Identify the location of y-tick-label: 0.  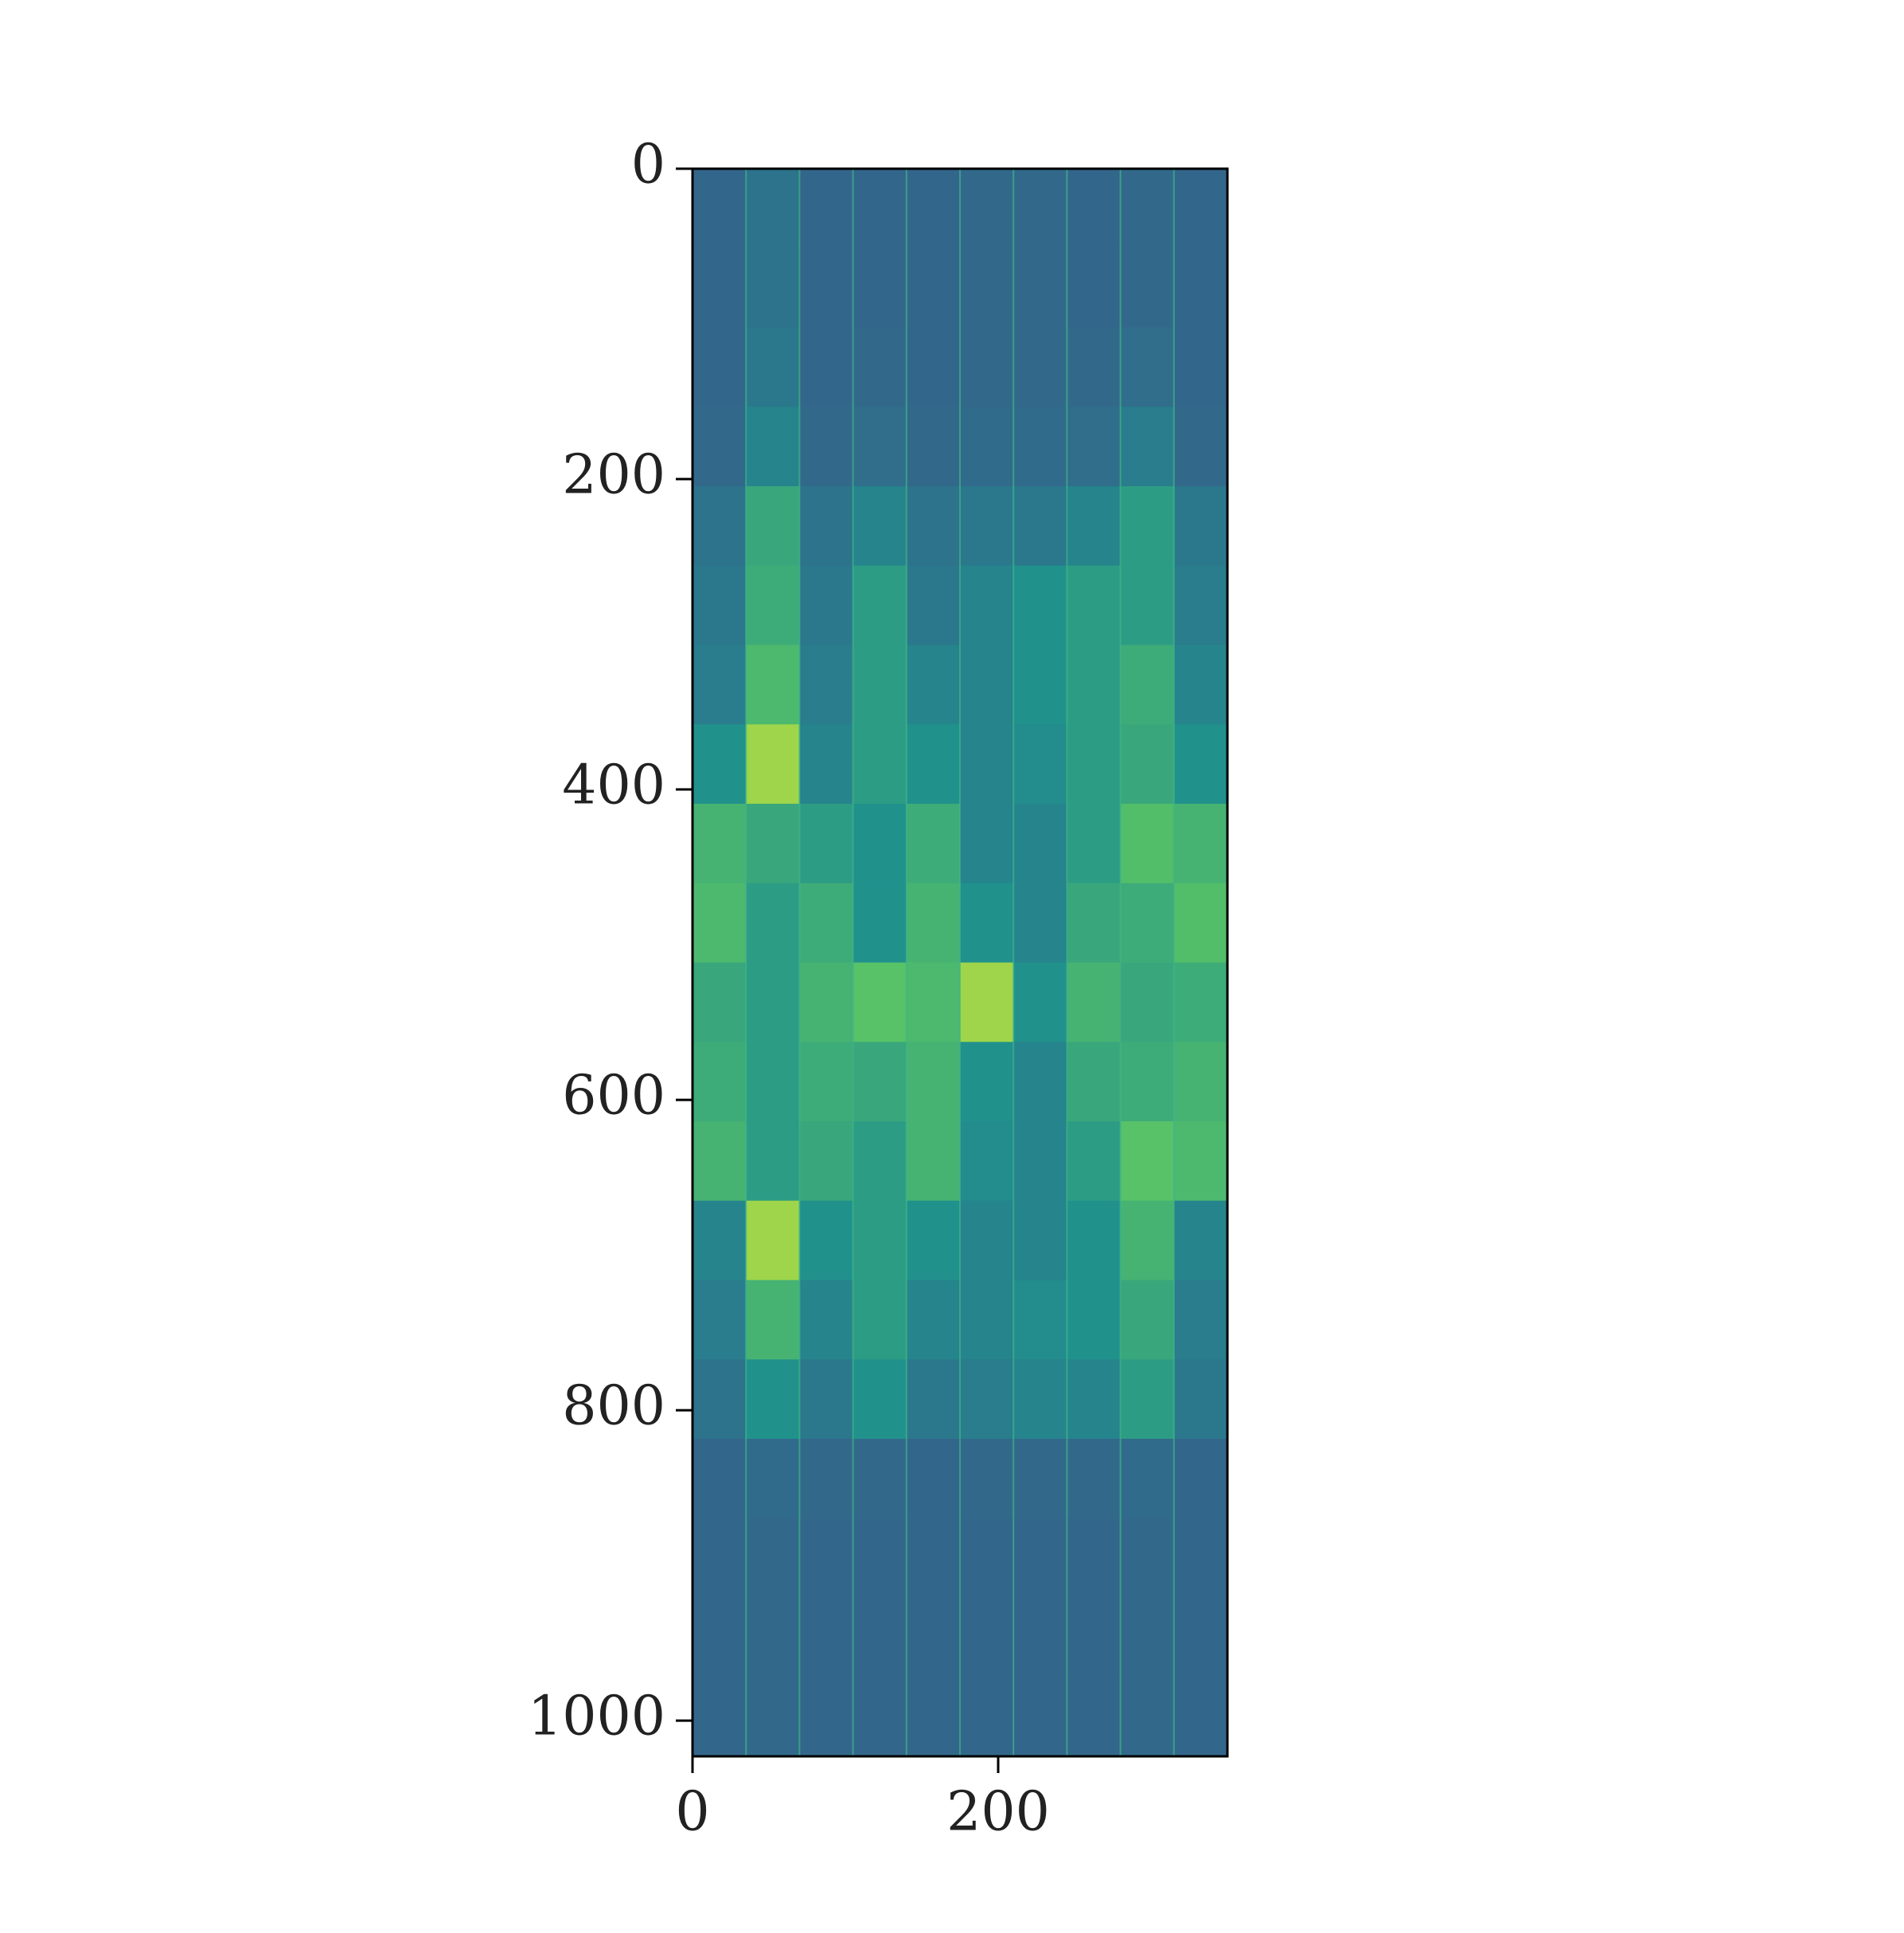
(648, 166).